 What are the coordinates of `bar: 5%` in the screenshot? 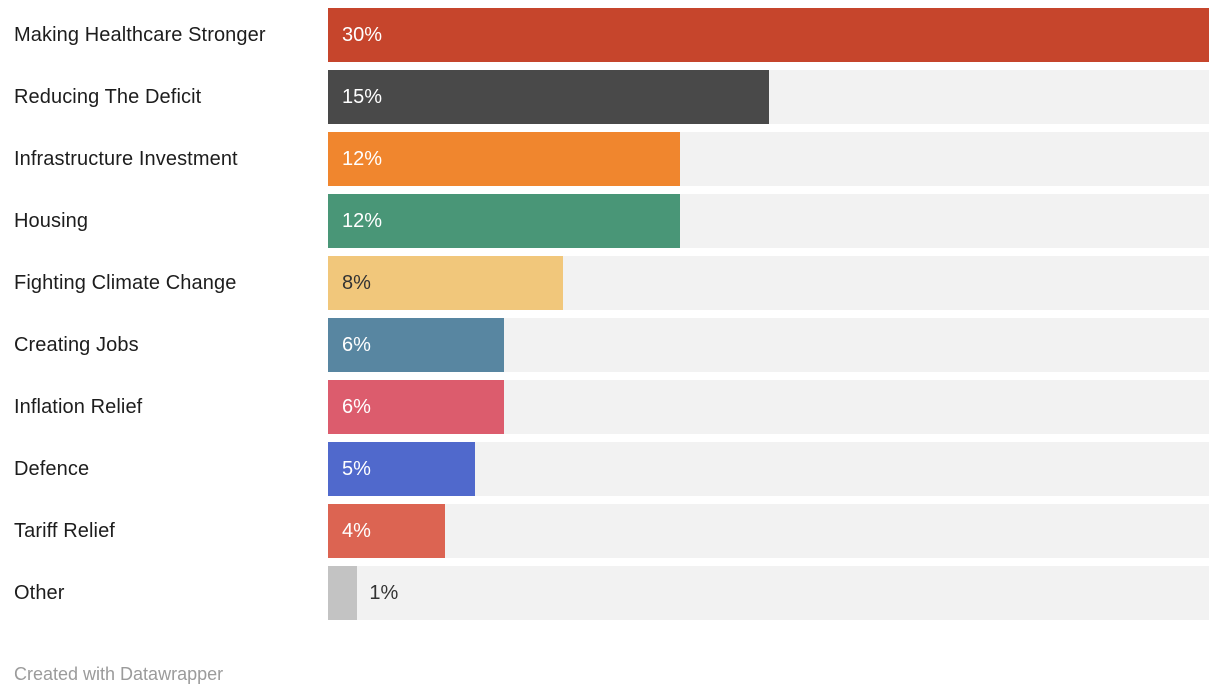 It's located at (401, 469).